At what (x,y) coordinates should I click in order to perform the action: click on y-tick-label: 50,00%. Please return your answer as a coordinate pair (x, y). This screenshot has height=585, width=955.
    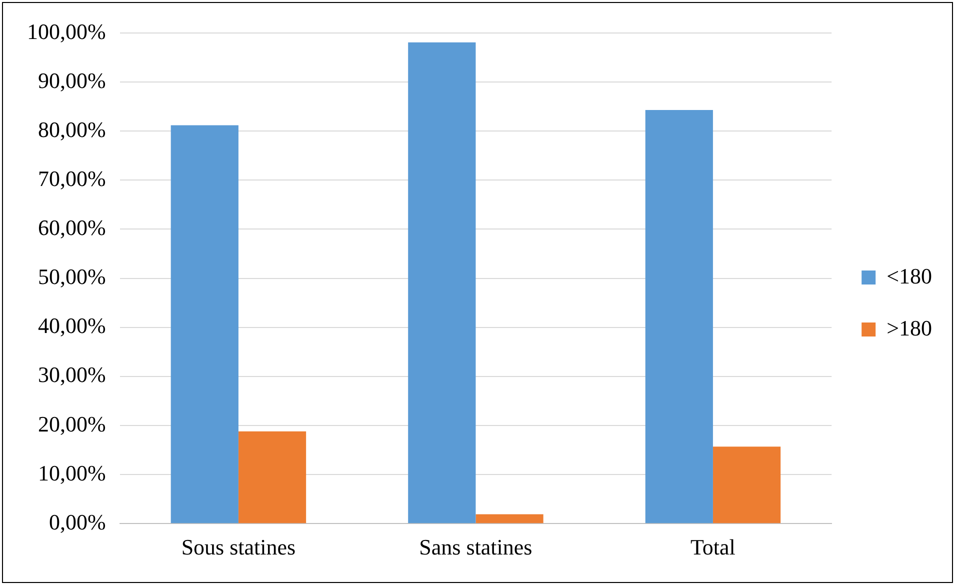
    Looking at the image, I should click on (72, 277).